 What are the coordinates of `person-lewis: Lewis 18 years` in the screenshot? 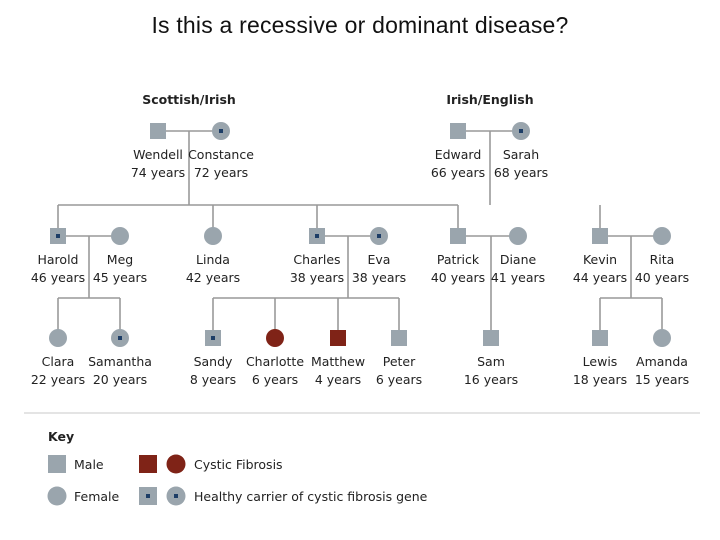 It's located at (600, 358).